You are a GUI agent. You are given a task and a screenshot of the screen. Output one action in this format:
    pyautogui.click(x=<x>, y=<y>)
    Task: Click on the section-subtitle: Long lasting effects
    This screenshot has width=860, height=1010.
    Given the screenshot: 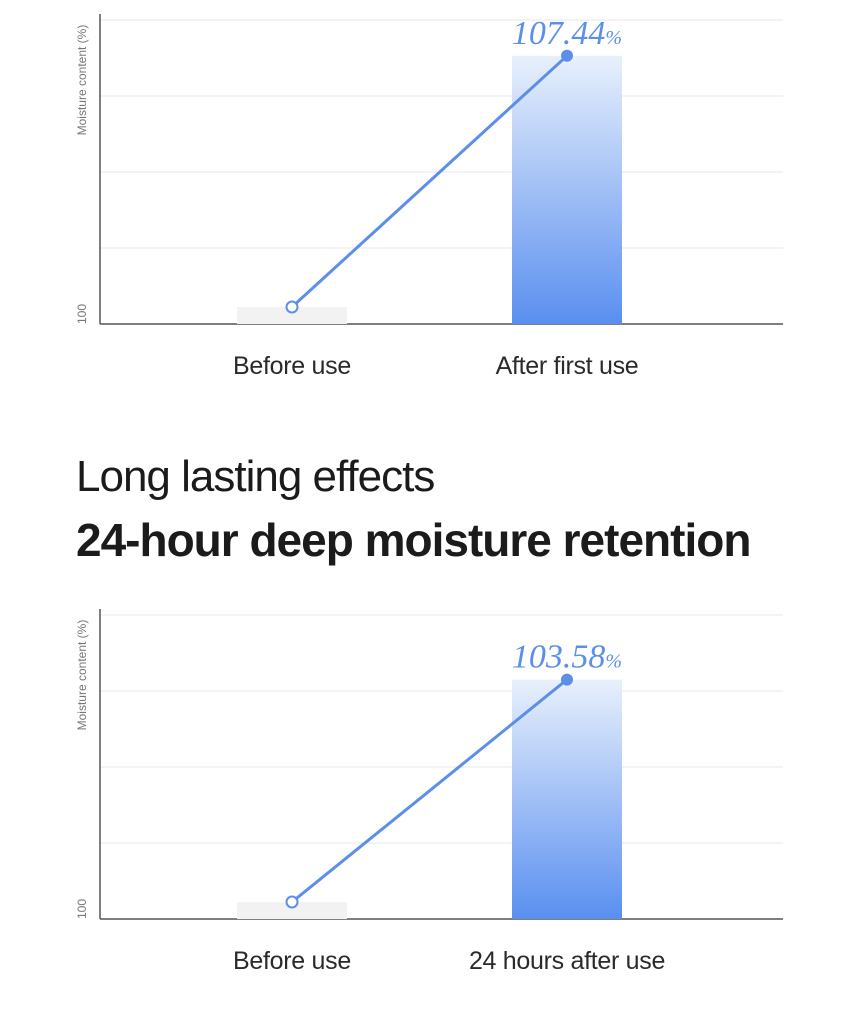 What is the action you would take?
    pyautogui.click(x=255, y=476)
    